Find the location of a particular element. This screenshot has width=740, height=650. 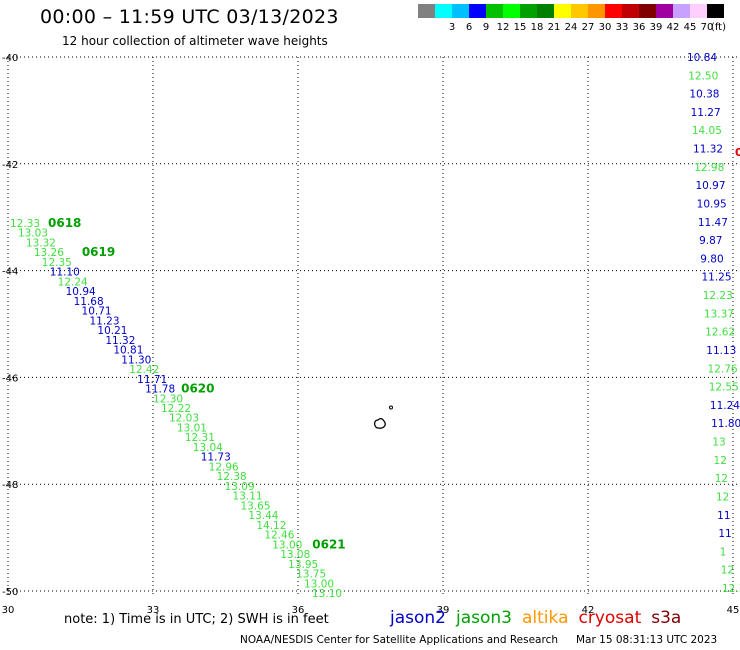

swh-label: 13.09 is located at coordinates (240, 487).